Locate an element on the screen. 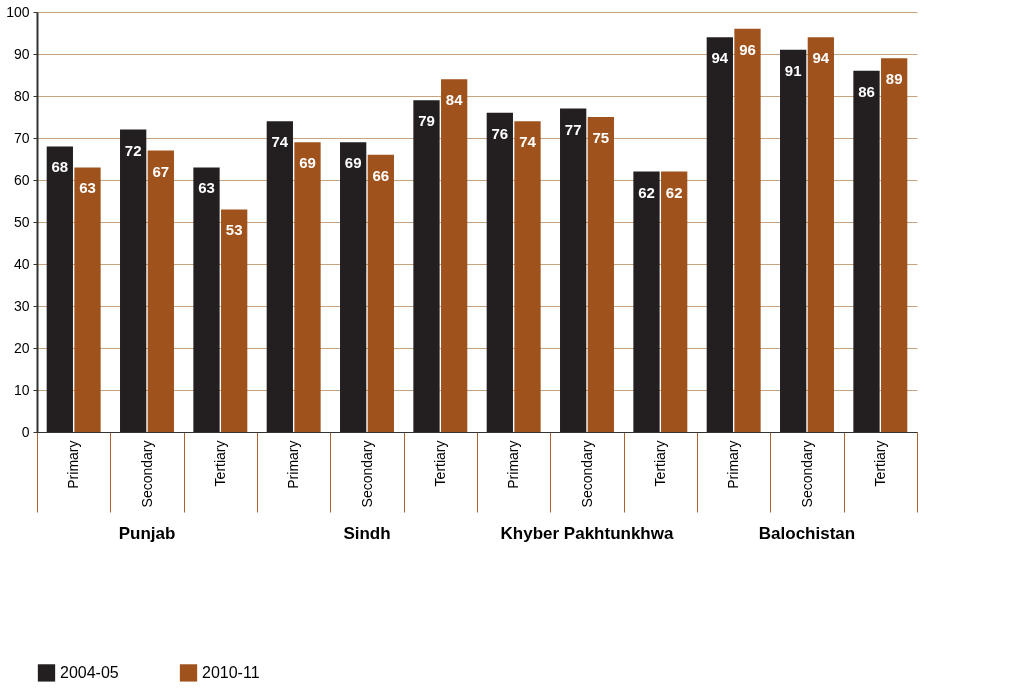 The width and height of the screenshot is (1011, 688). text: Sindh is located at coordinates (367, 533).